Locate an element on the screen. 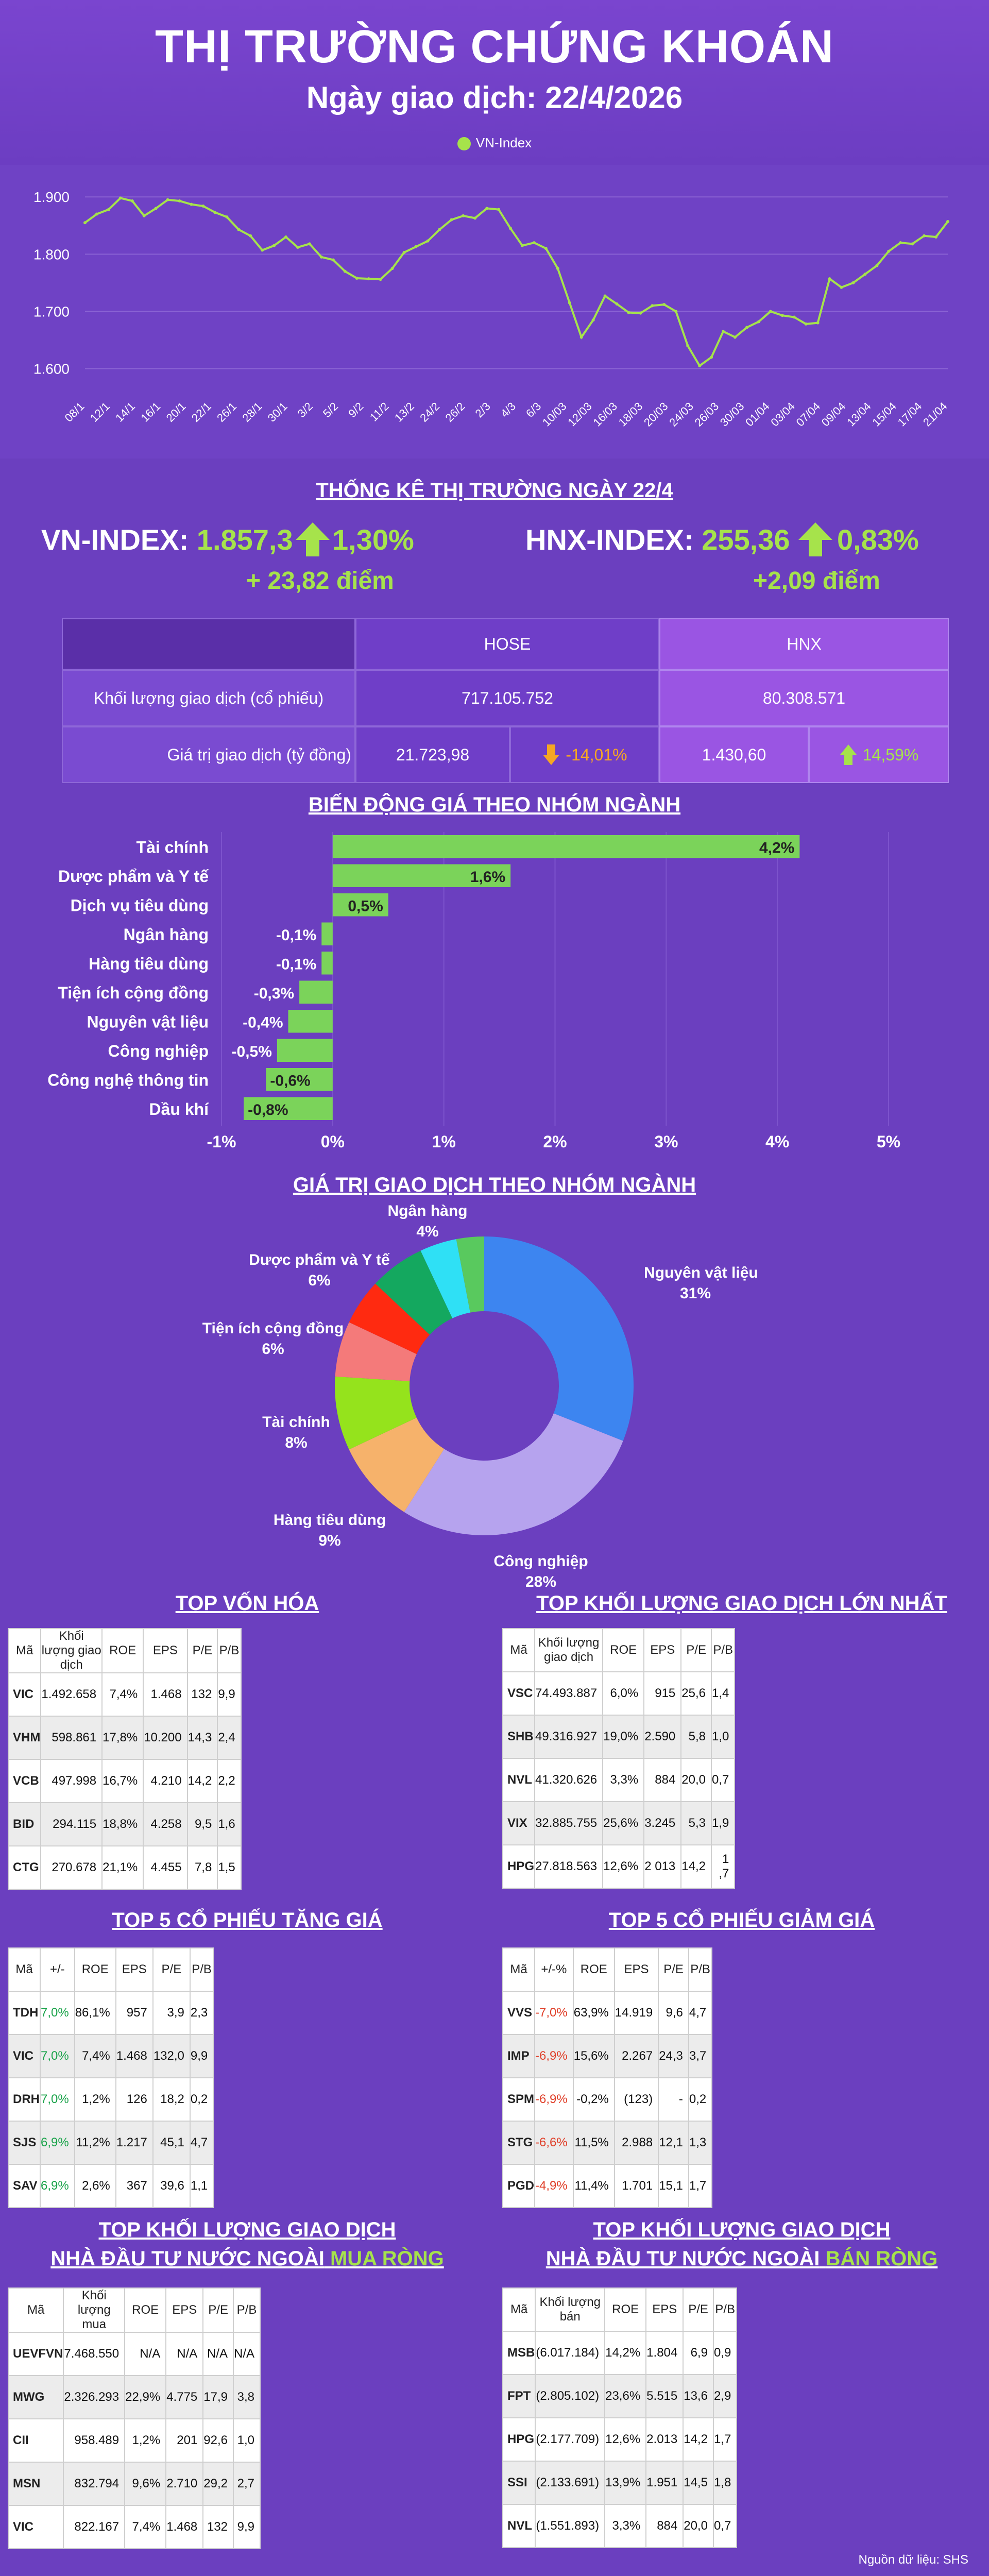  x-tick-label: 21/04 is located at coordinates (935, 414).